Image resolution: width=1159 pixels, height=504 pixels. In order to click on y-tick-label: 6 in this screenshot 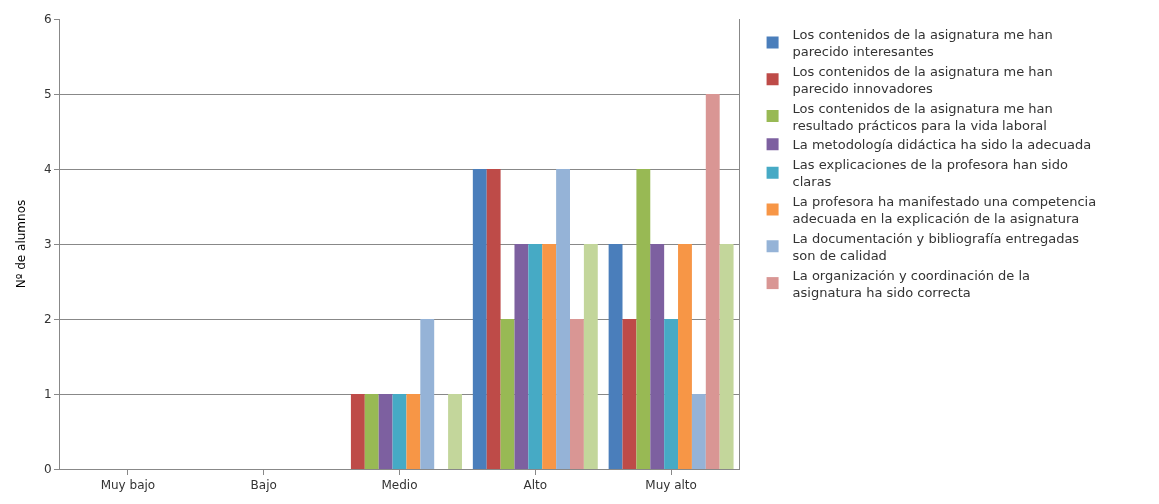, I will do `click(47, 19)`.